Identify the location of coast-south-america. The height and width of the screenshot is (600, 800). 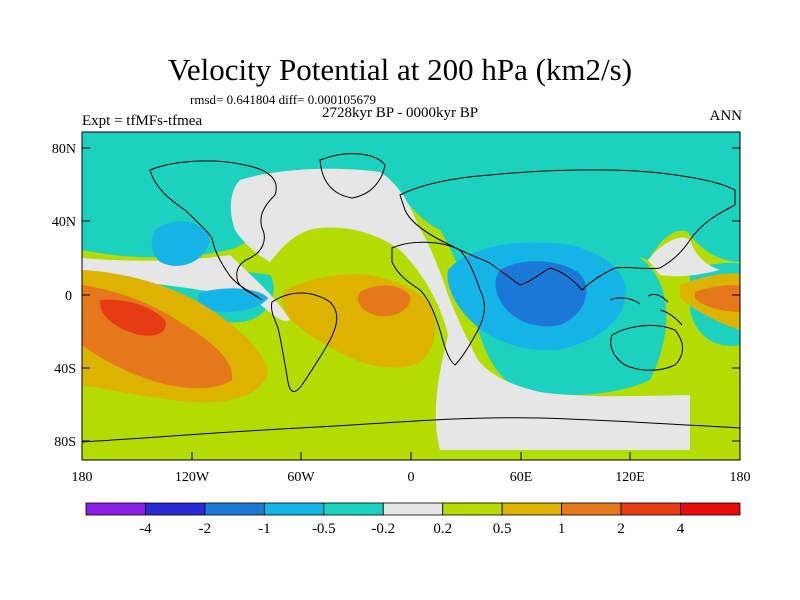
(304, 342).